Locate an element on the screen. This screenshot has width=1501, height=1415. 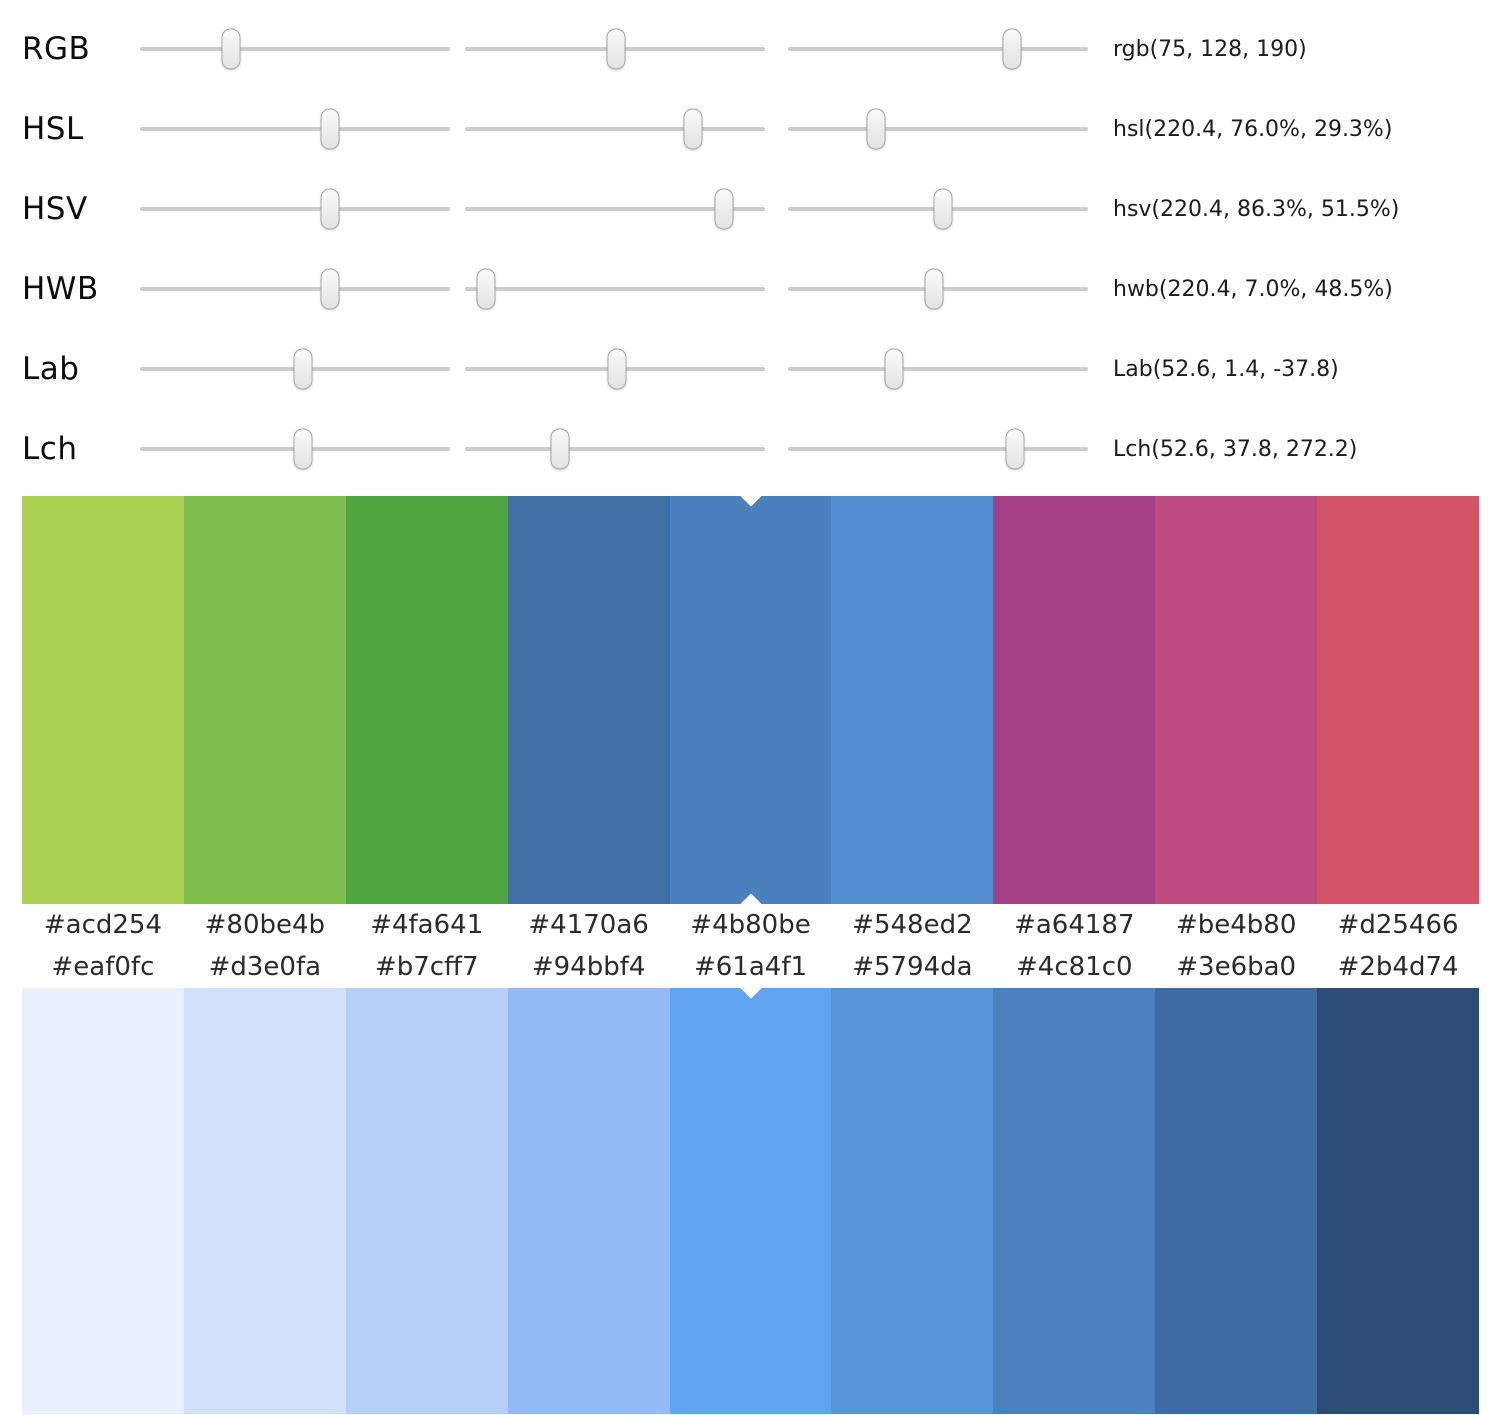
colorspace-label: HWB is located at coordinates (60, 289).